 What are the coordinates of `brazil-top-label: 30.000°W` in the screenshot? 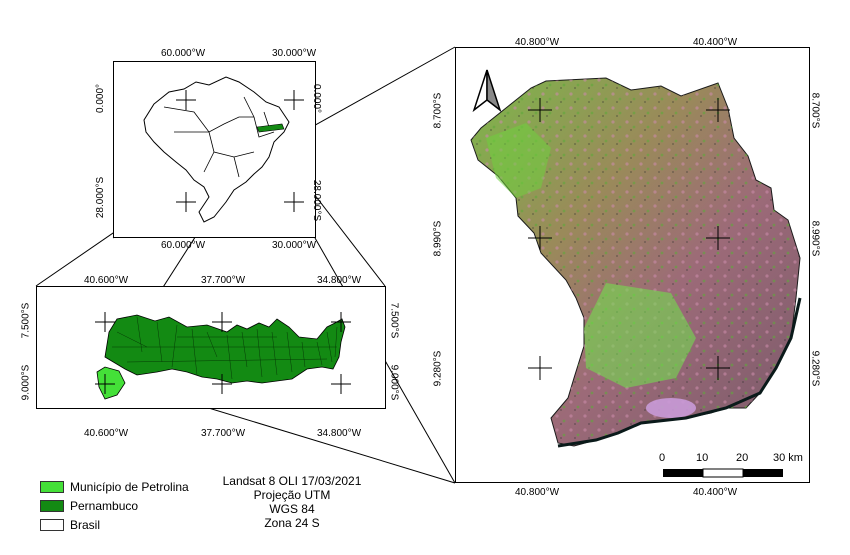 It's located at (294, 53).